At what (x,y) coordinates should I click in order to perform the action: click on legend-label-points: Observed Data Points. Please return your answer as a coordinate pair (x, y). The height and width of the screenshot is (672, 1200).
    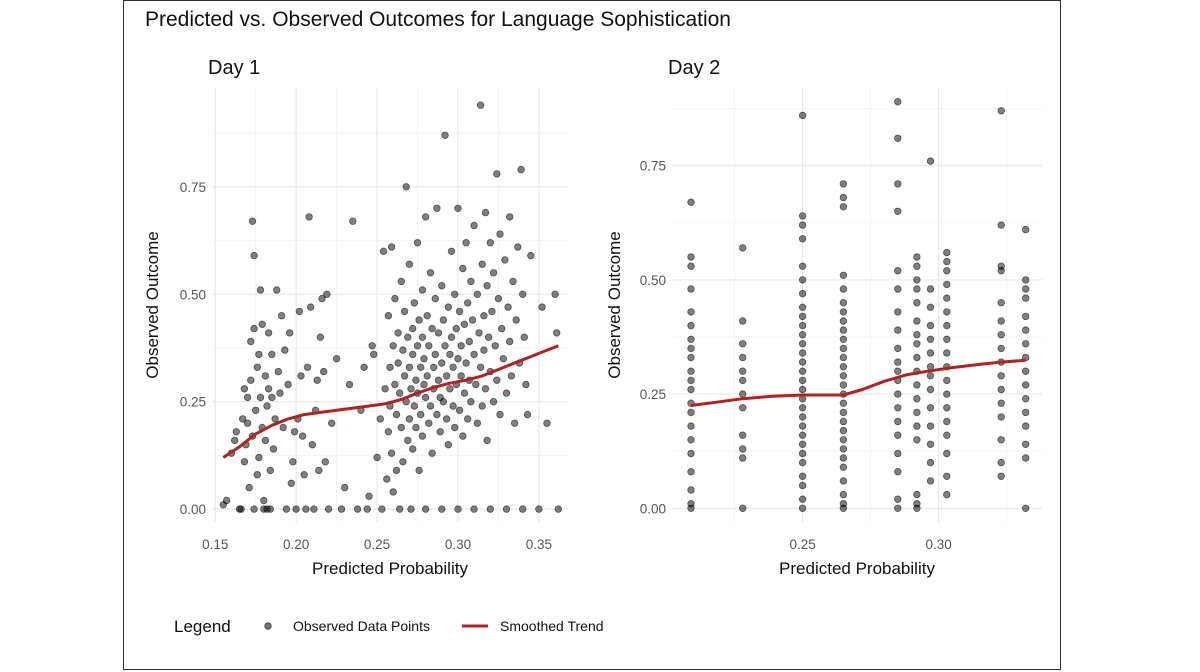
    Looking at the image, I should click on (361, 626).